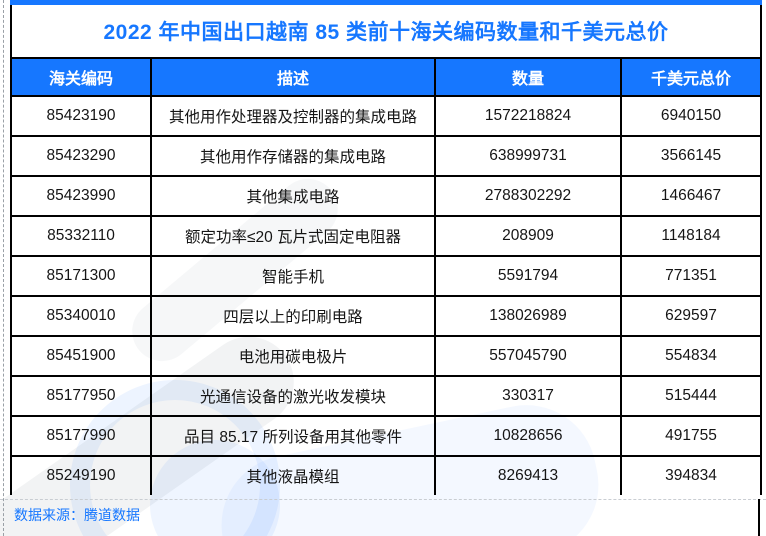 The height and width of the screenshot is (536, 766). I want to click on cell-customs-code: 85171300, so click(81, 276).